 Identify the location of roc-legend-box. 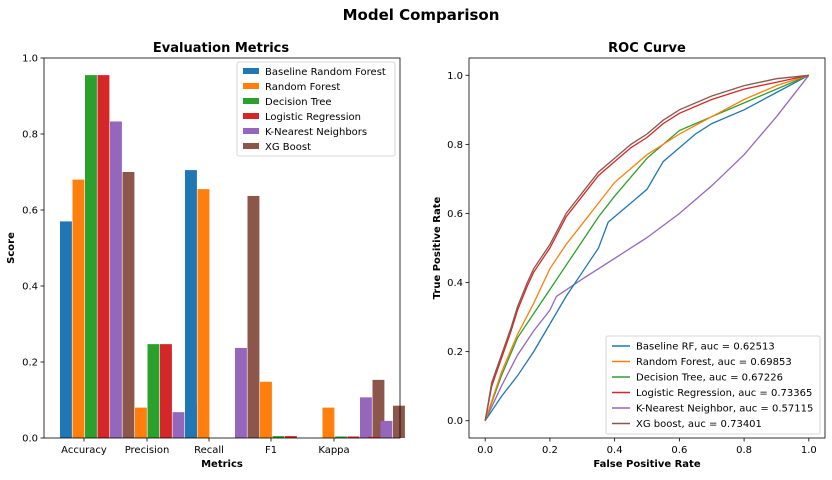
(713, 385).